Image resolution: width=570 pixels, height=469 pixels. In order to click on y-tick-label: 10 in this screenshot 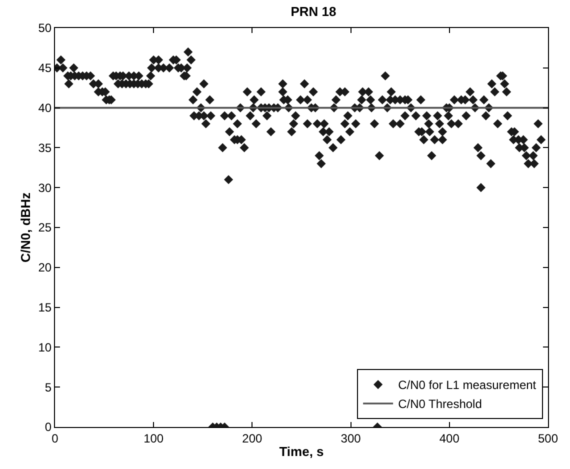, I will do `click(45, 347)`.